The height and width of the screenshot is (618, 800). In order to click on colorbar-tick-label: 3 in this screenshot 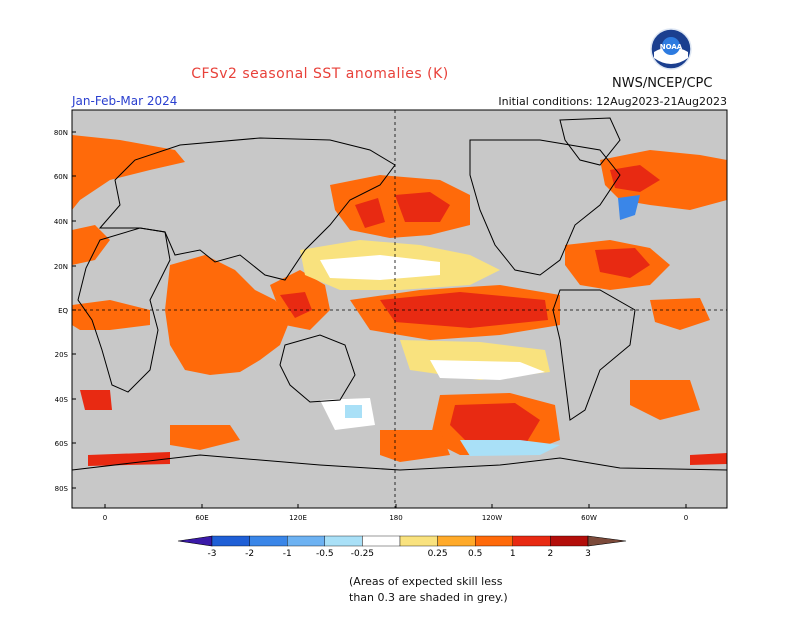, I will do `click(588, 554)`.